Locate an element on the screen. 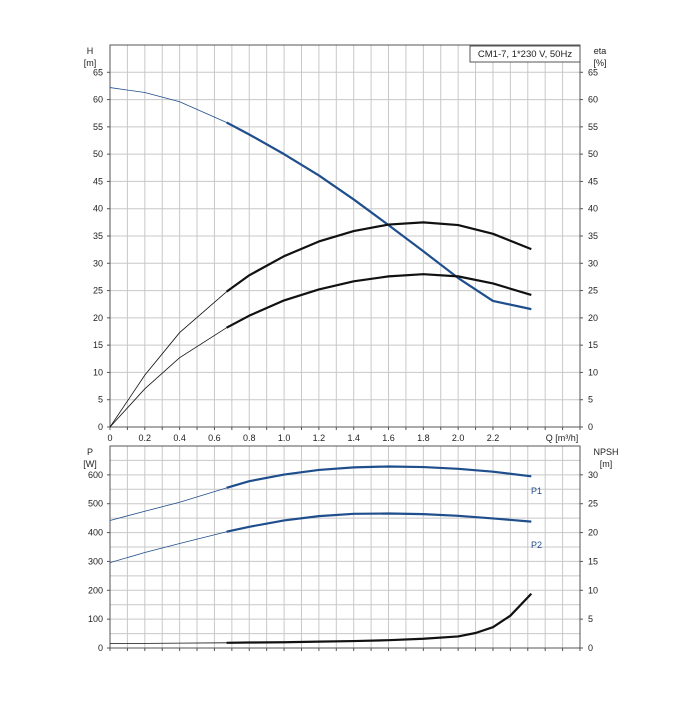 The width and height of the screenshot is (700, 705). p1-curve-duty is located at coordinates (379, 477).